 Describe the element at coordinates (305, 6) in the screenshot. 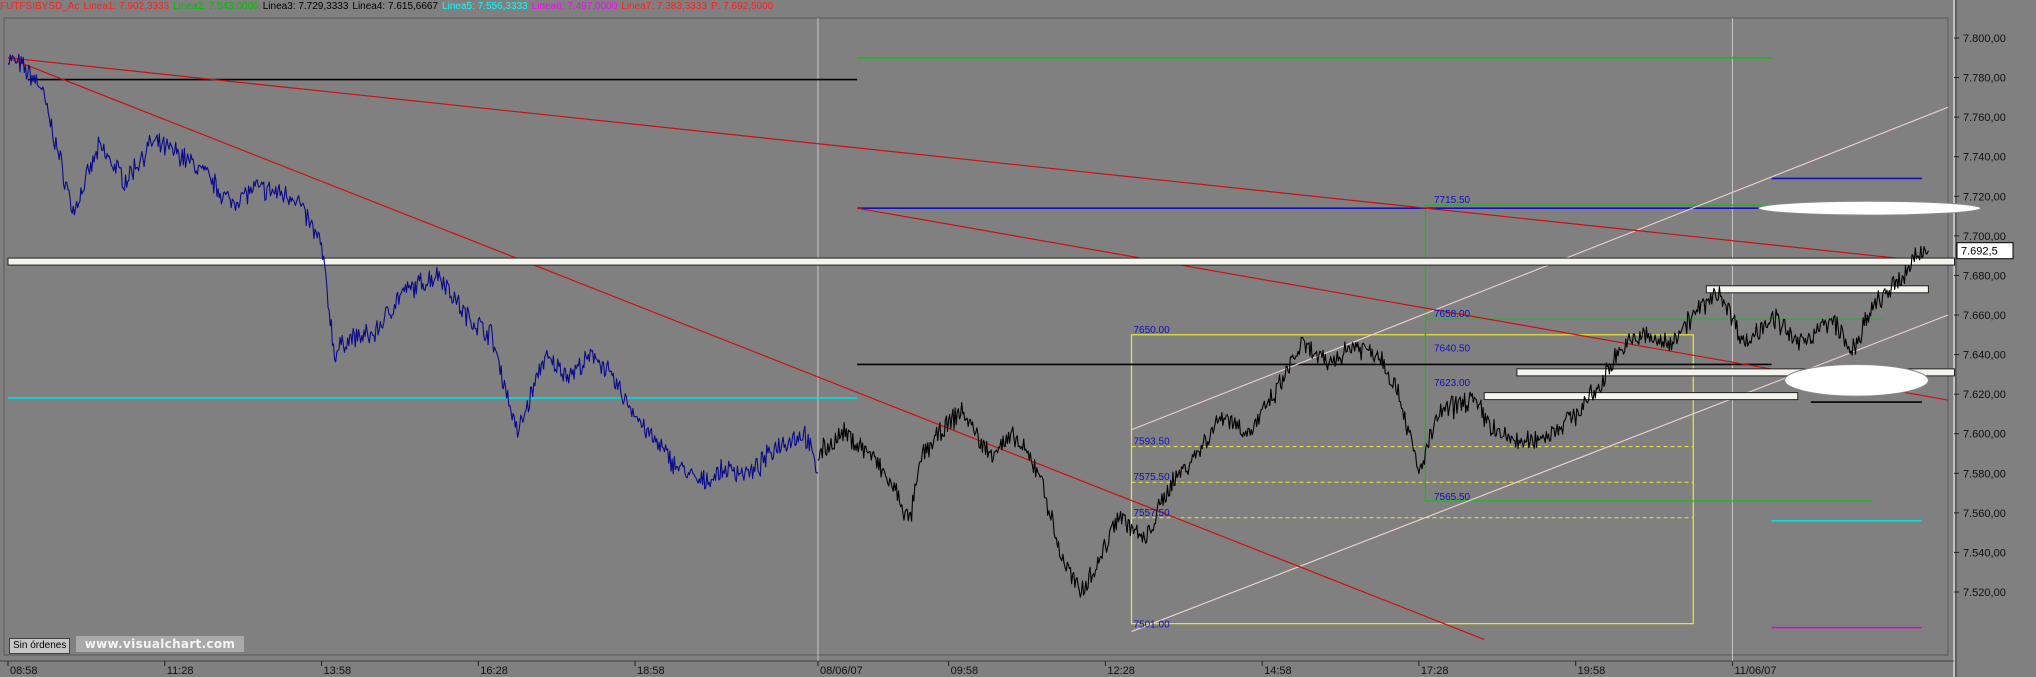

I see `indicator-linea3: Linea3: 7.729,3333` at that location.